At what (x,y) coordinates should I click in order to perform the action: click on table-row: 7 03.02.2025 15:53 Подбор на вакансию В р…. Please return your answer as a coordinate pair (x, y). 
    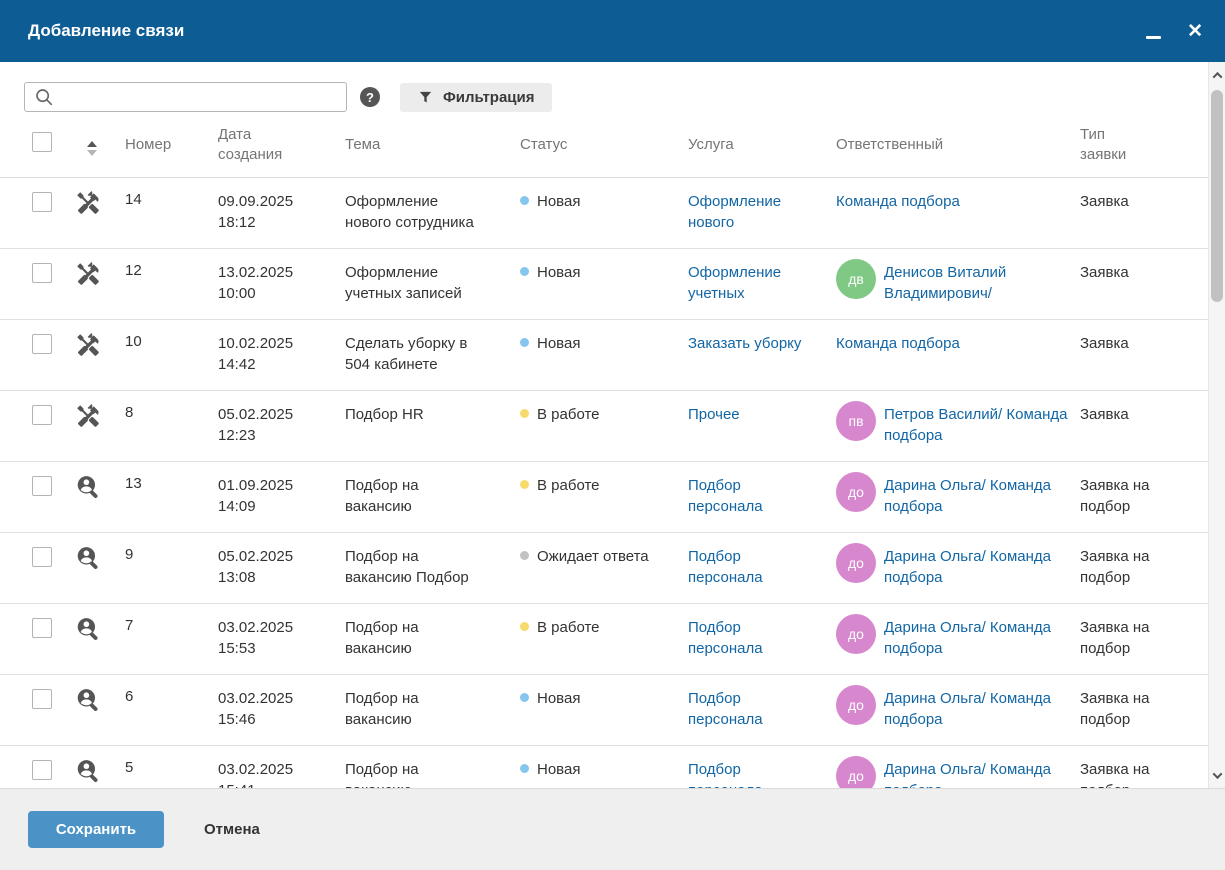
    Looking at the image, I should click on (604, 639).